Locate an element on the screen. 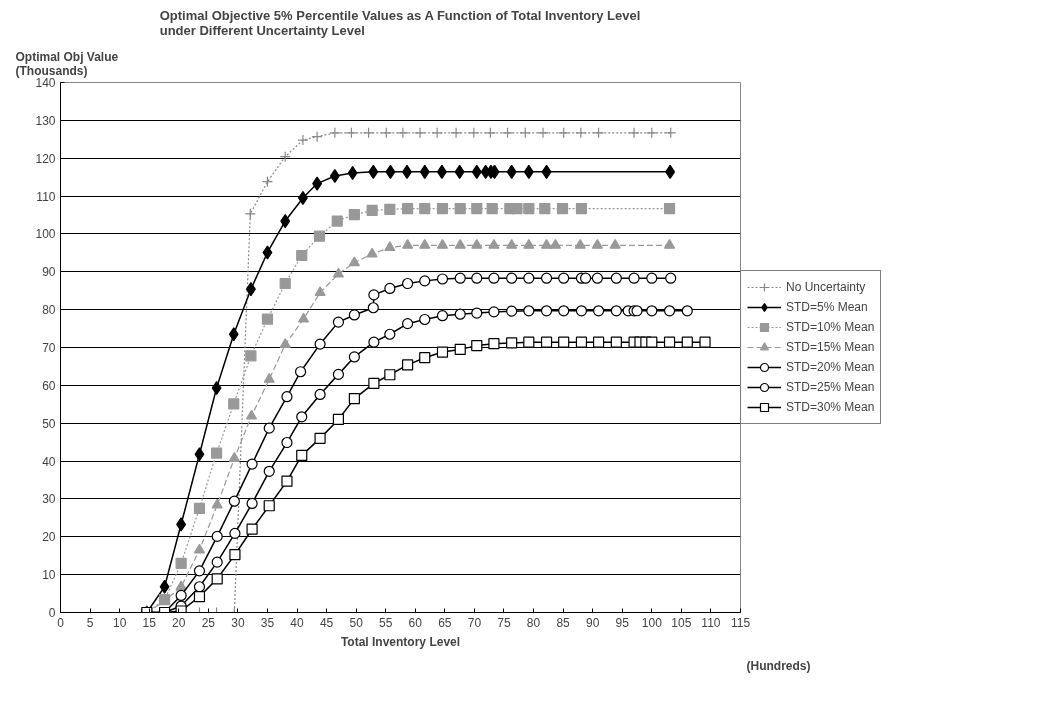  x-tick-label: 45 is located at coordinates (326, 622).